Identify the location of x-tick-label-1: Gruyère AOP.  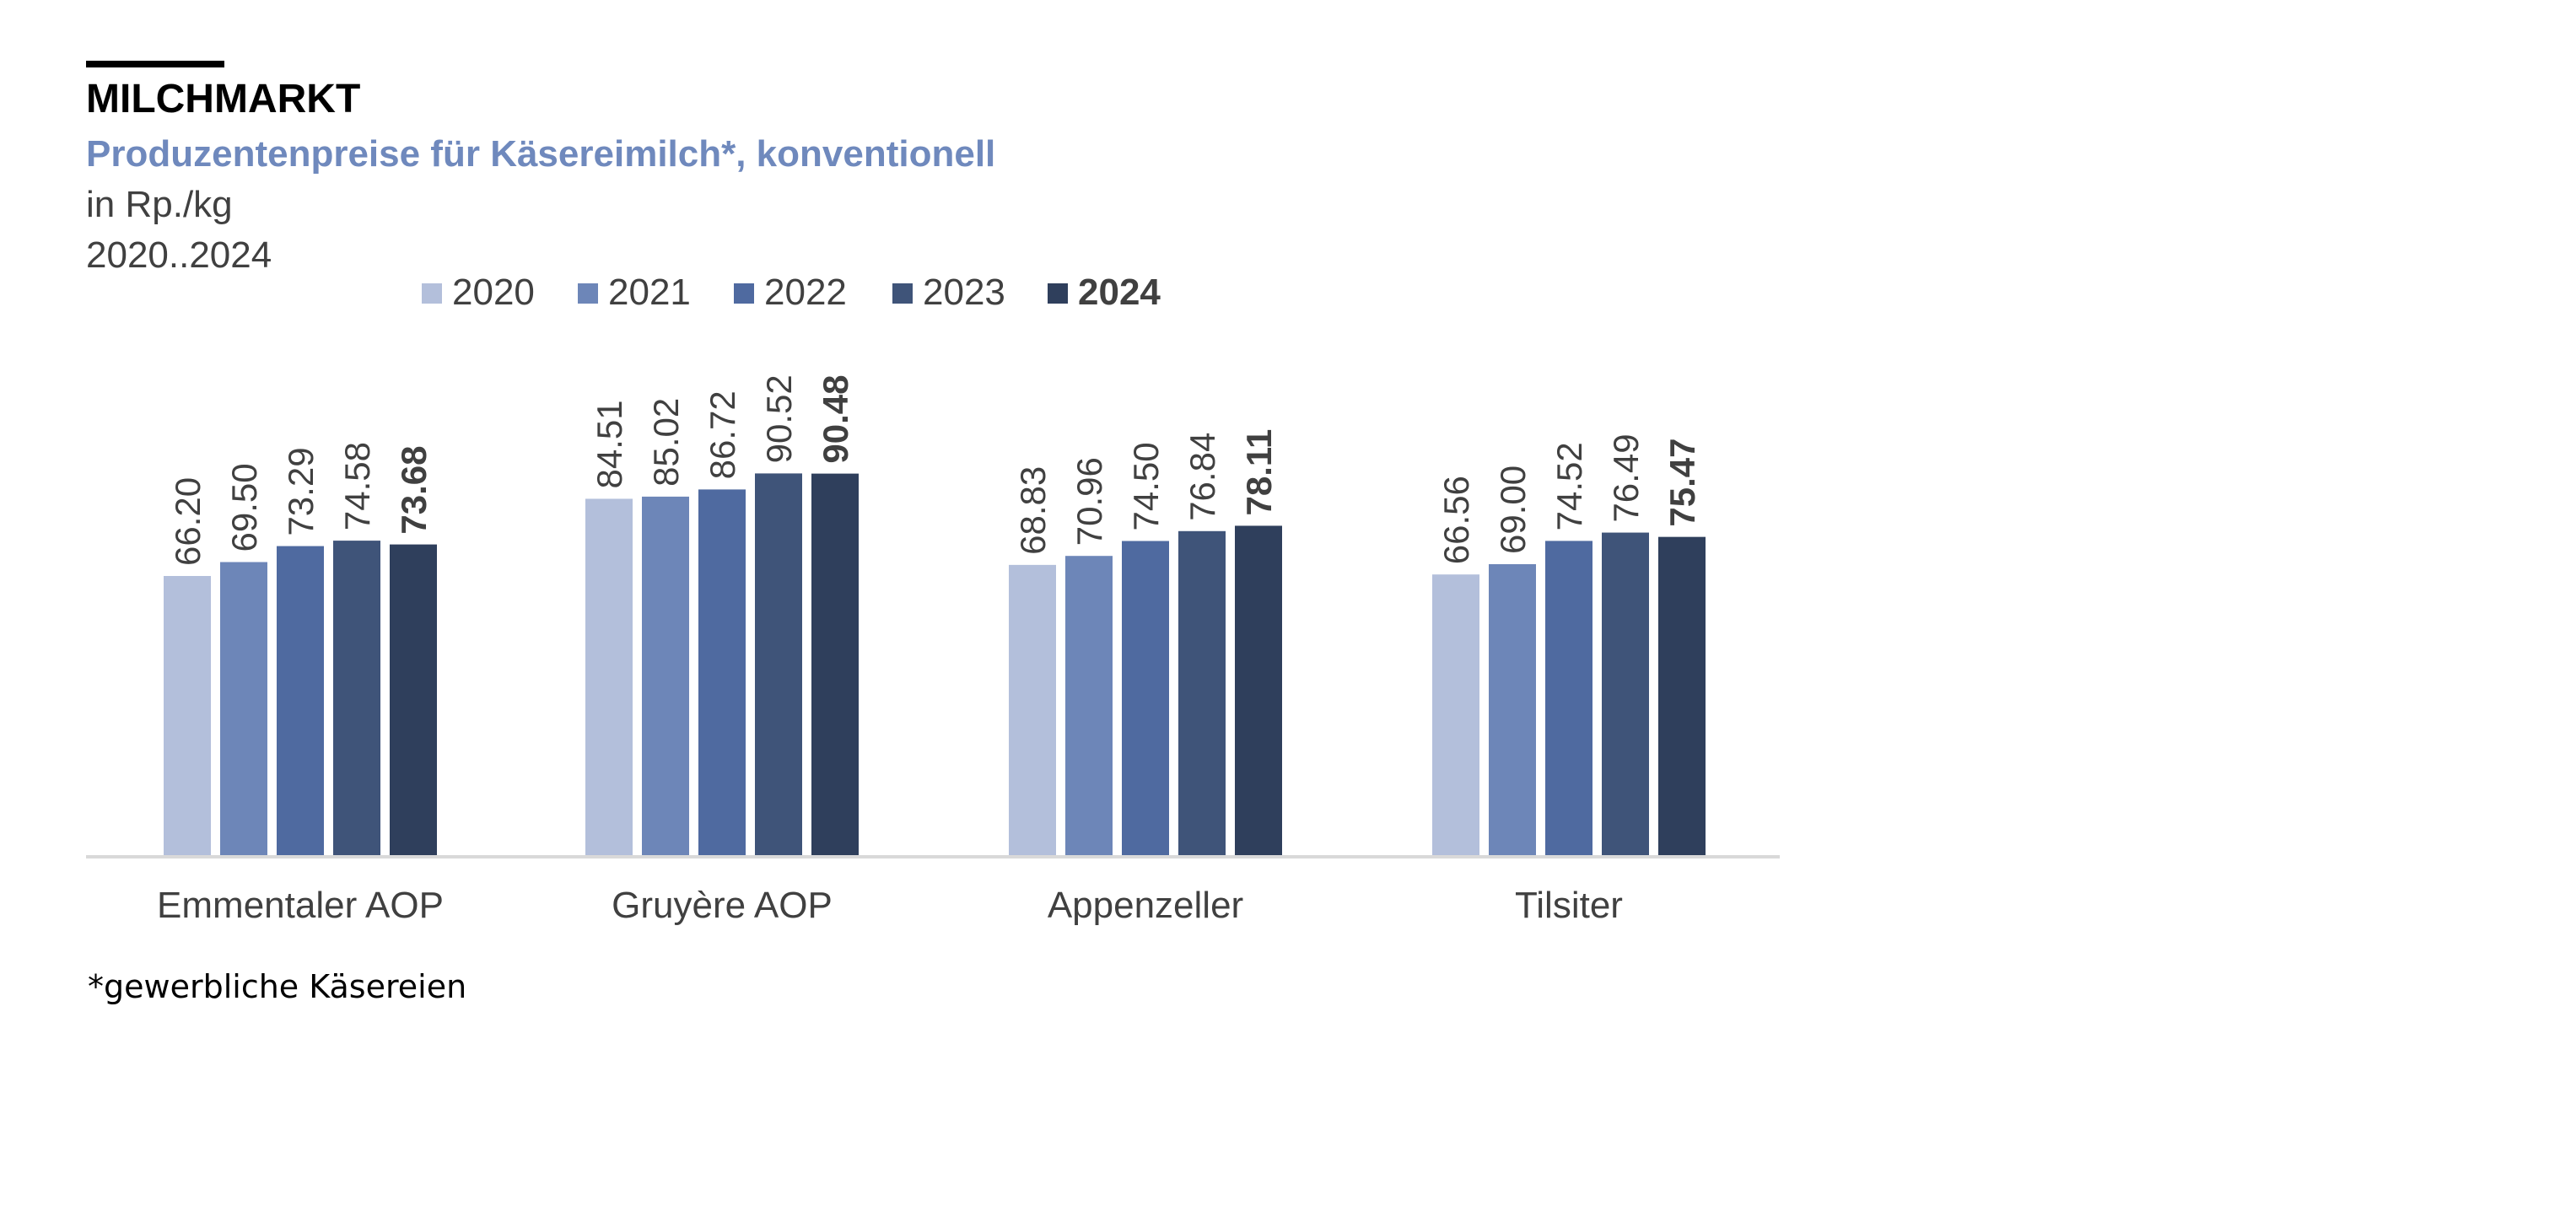
(722, 905).